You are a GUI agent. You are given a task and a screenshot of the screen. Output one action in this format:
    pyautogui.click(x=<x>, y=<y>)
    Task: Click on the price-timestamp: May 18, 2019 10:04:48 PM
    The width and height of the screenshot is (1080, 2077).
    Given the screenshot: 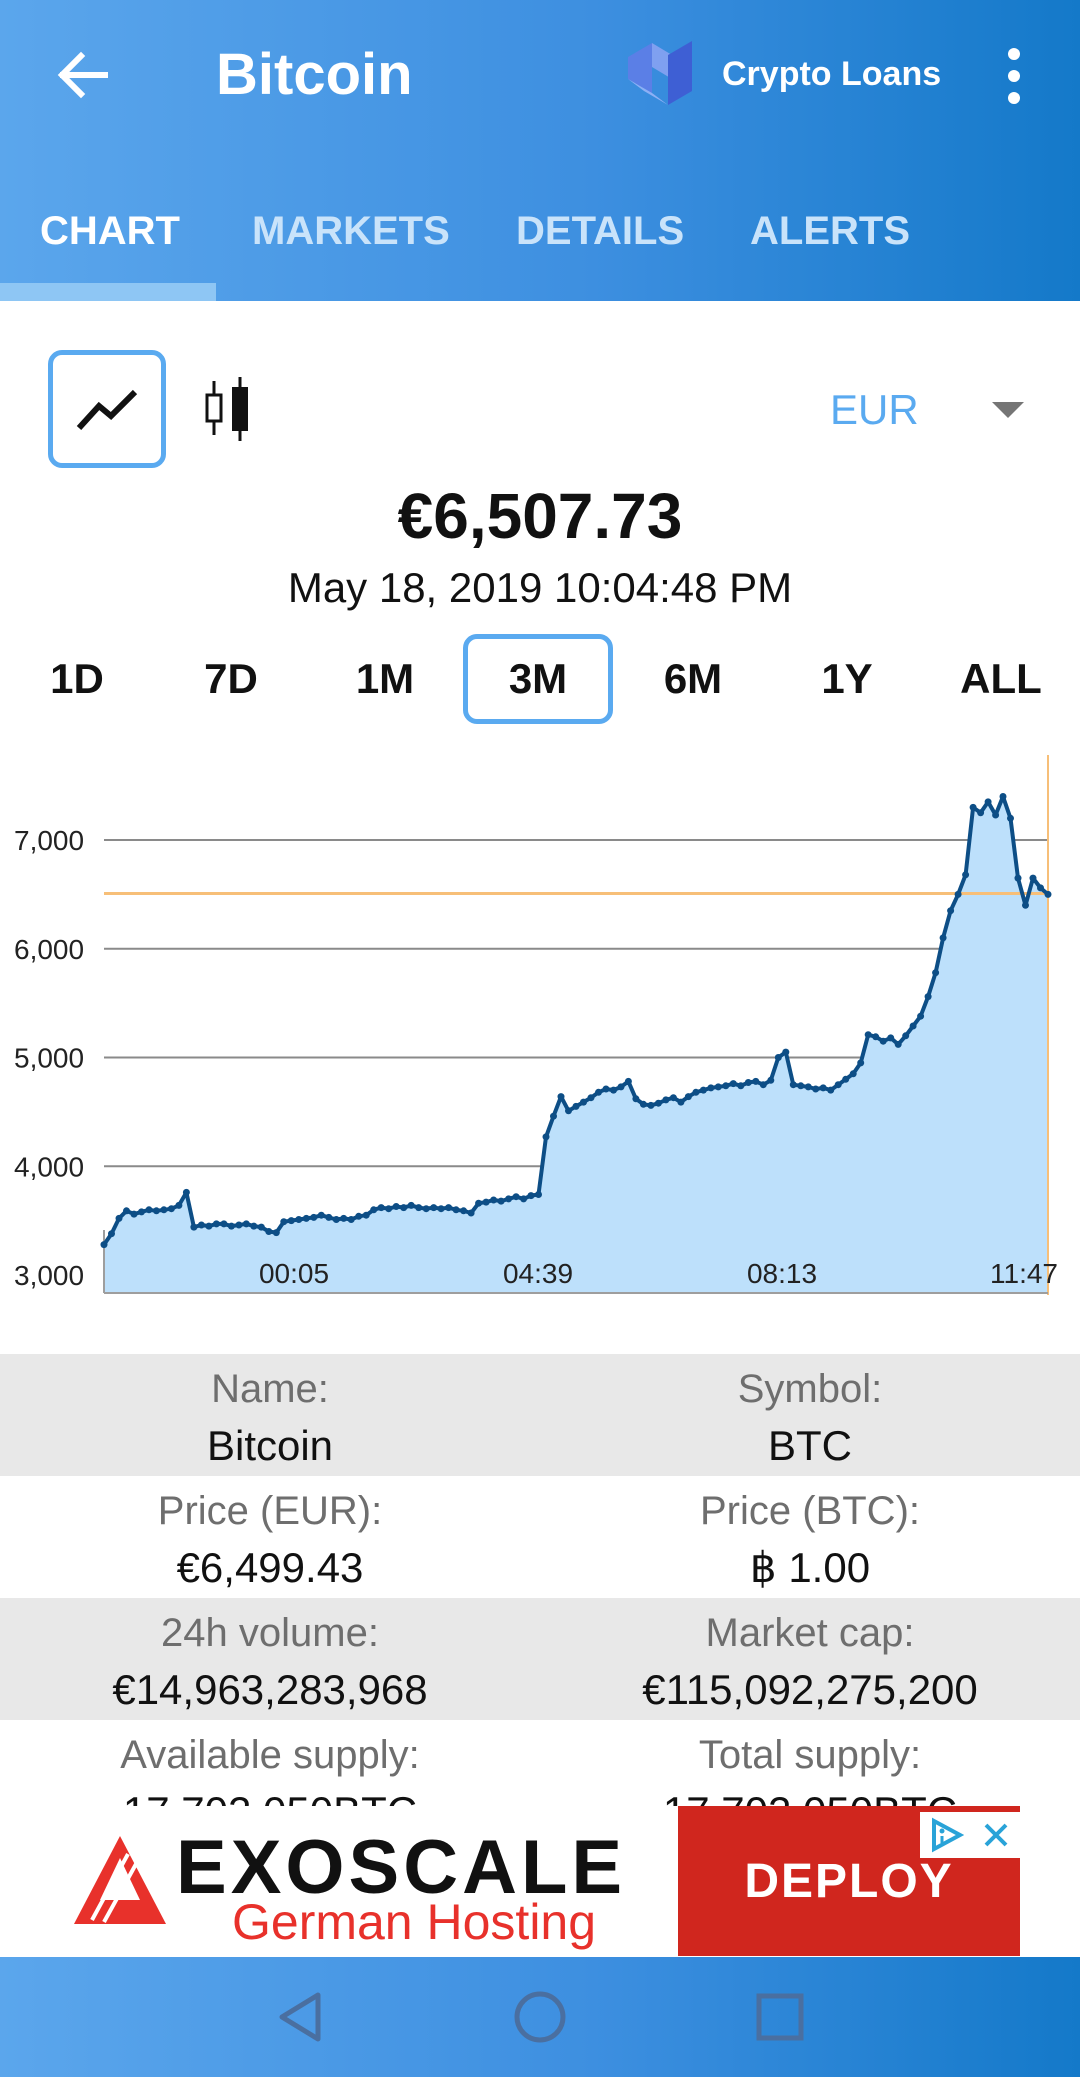 What is the action you would take?
    pyautogui.click(x=540, y=587)
    